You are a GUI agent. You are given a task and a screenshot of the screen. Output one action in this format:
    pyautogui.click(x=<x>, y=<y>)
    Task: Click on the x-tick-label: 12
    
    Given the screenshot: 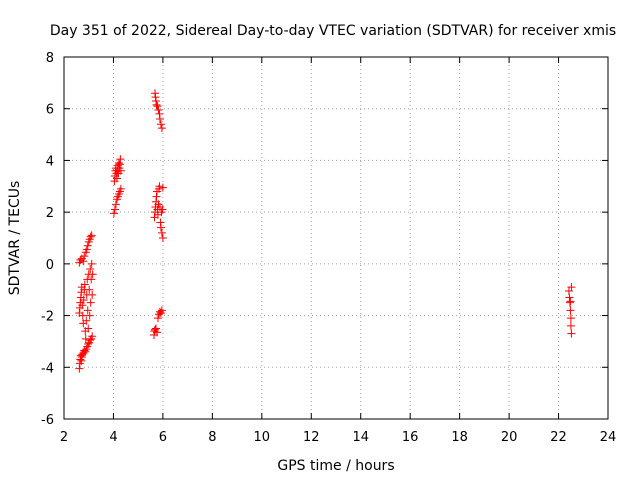 What is the action you would take?
    pyautogui.click(x=311, y=437)
    